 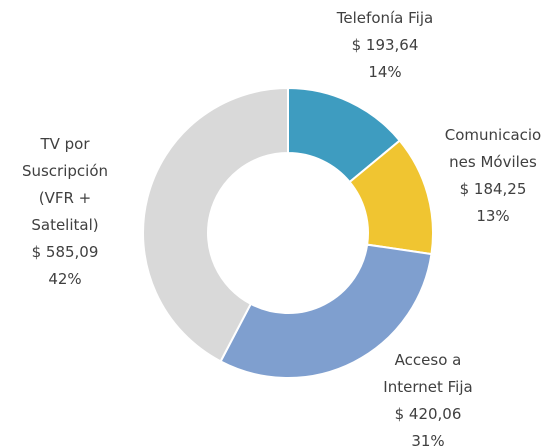 I want to click on percent-label: 42%, so click(x=65, y=279).